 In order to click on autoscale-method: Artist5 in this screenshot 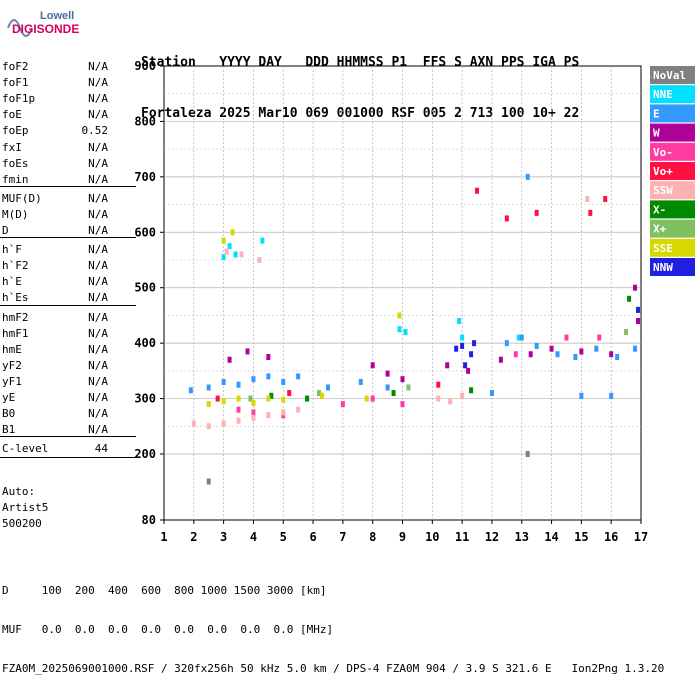, I will do `click(25, 507)`.